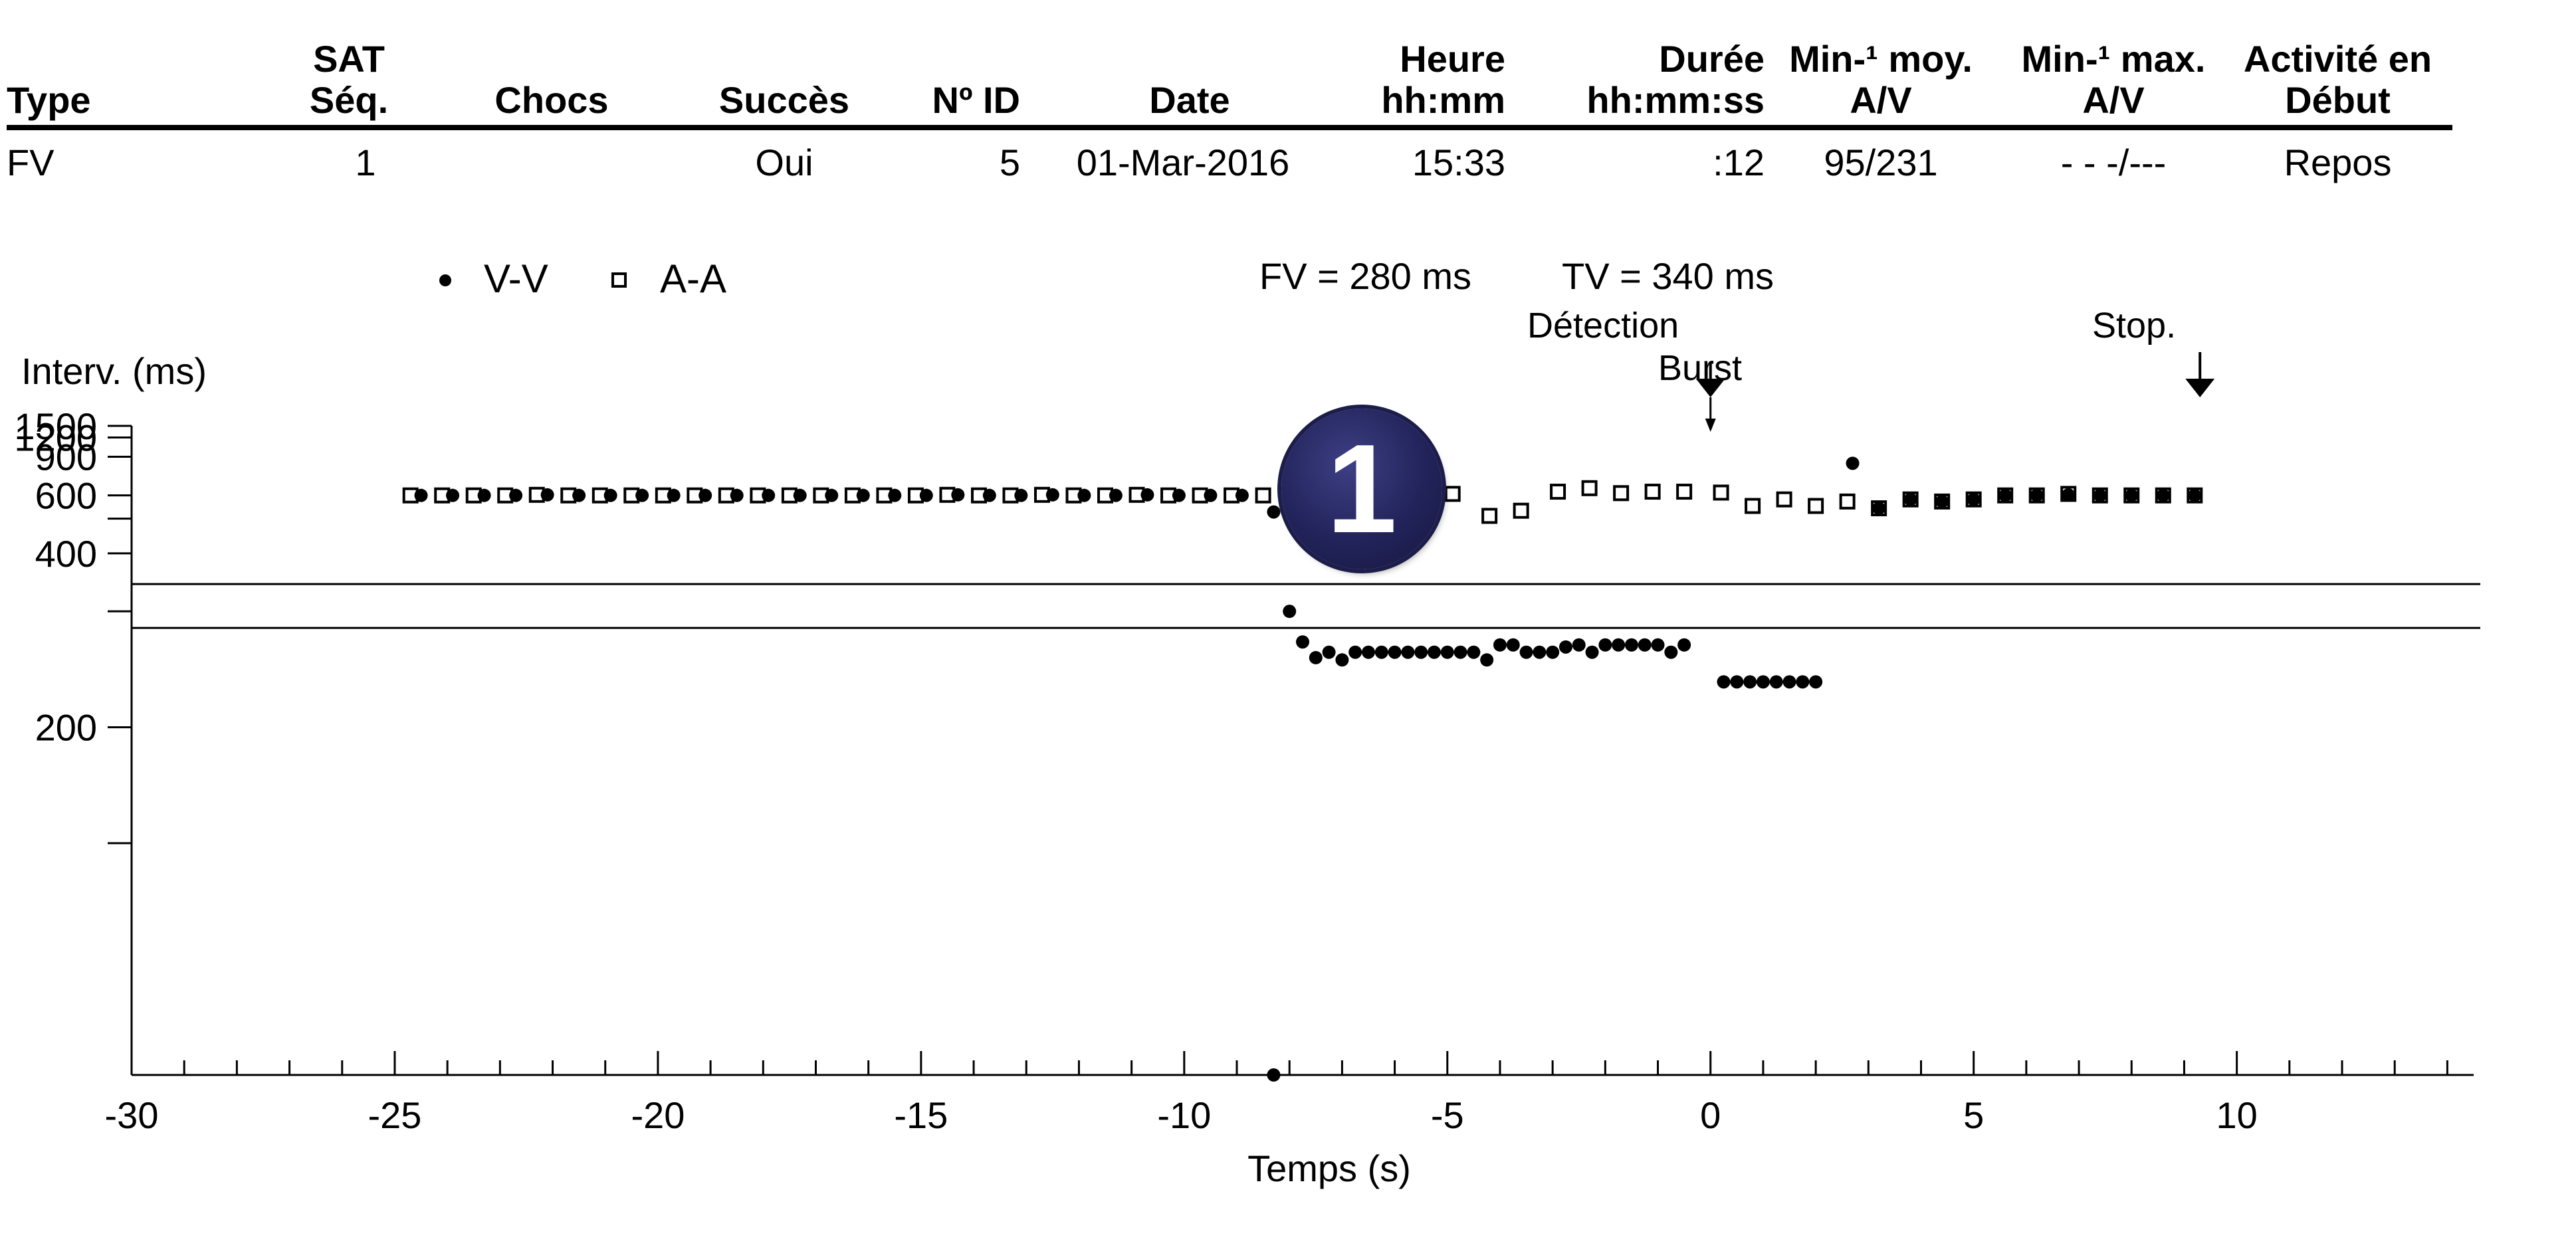  I want to click on detection-label: Détection, so click(1603, 326).